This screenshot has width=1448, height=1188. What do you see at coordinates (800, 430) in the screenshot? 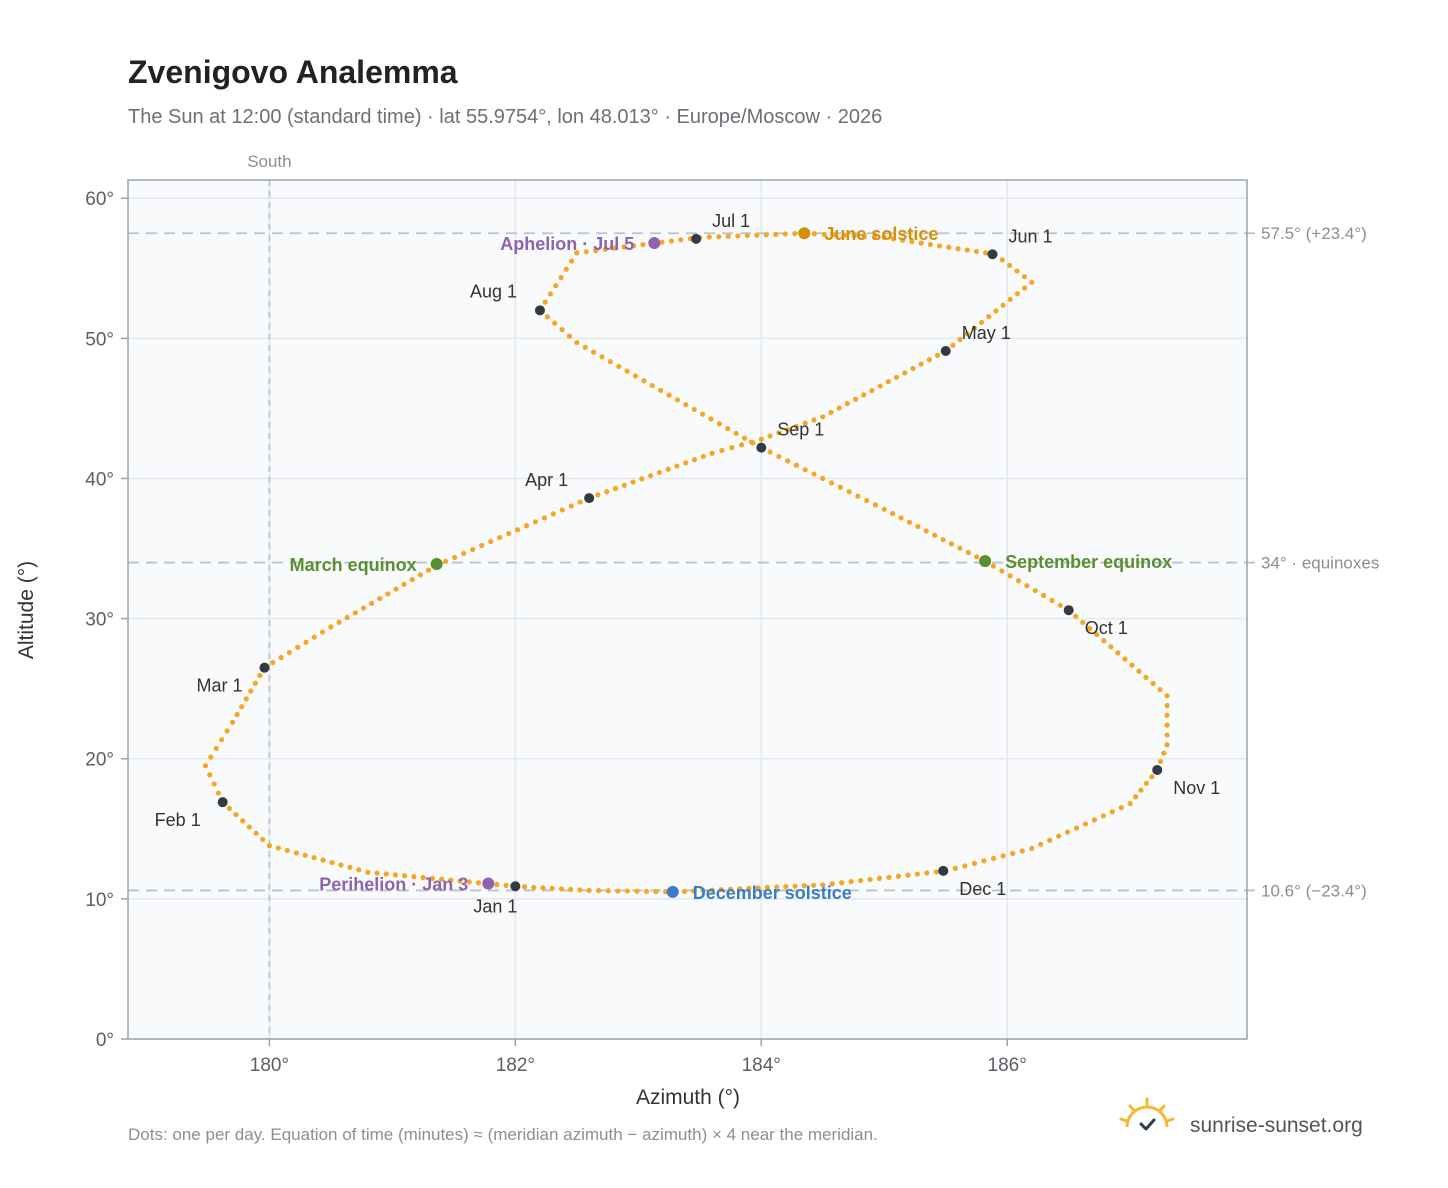
I see `month-marker-label: Sep 1` at bounding box center [800, 430].